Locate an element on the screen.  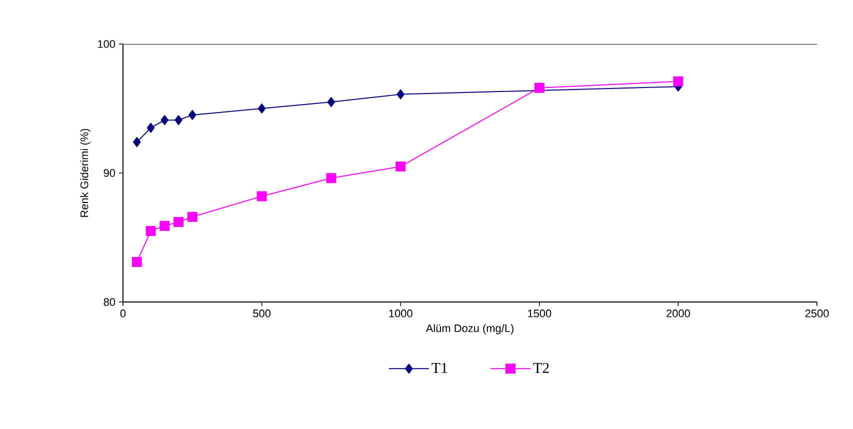
y-tick-label: 100 is located at coordinates (107, 44).